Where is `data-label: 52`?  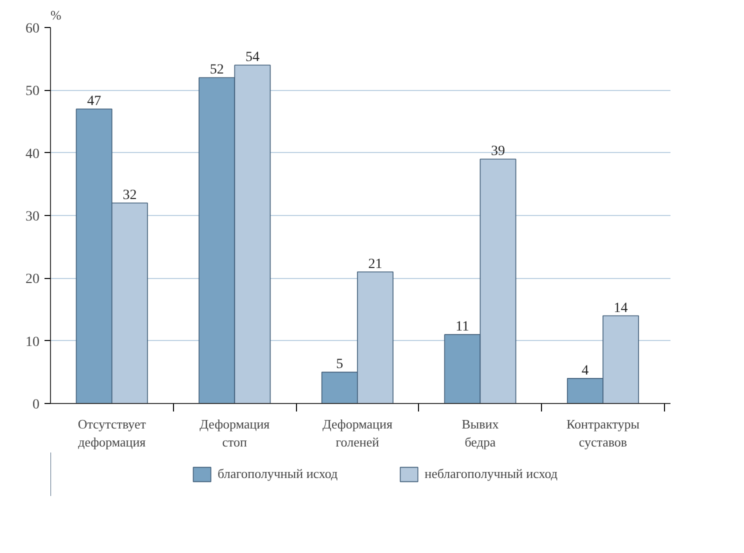 data-label: 52 is located at coordinates (217, 70).